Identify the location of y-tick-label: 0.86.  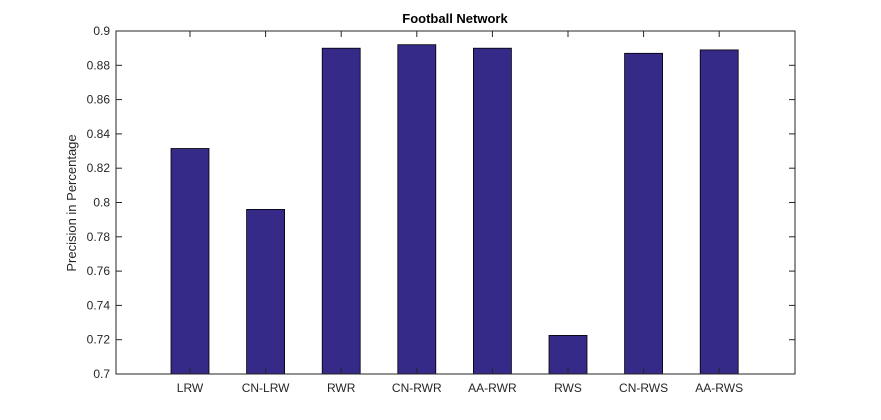
(99, 100).